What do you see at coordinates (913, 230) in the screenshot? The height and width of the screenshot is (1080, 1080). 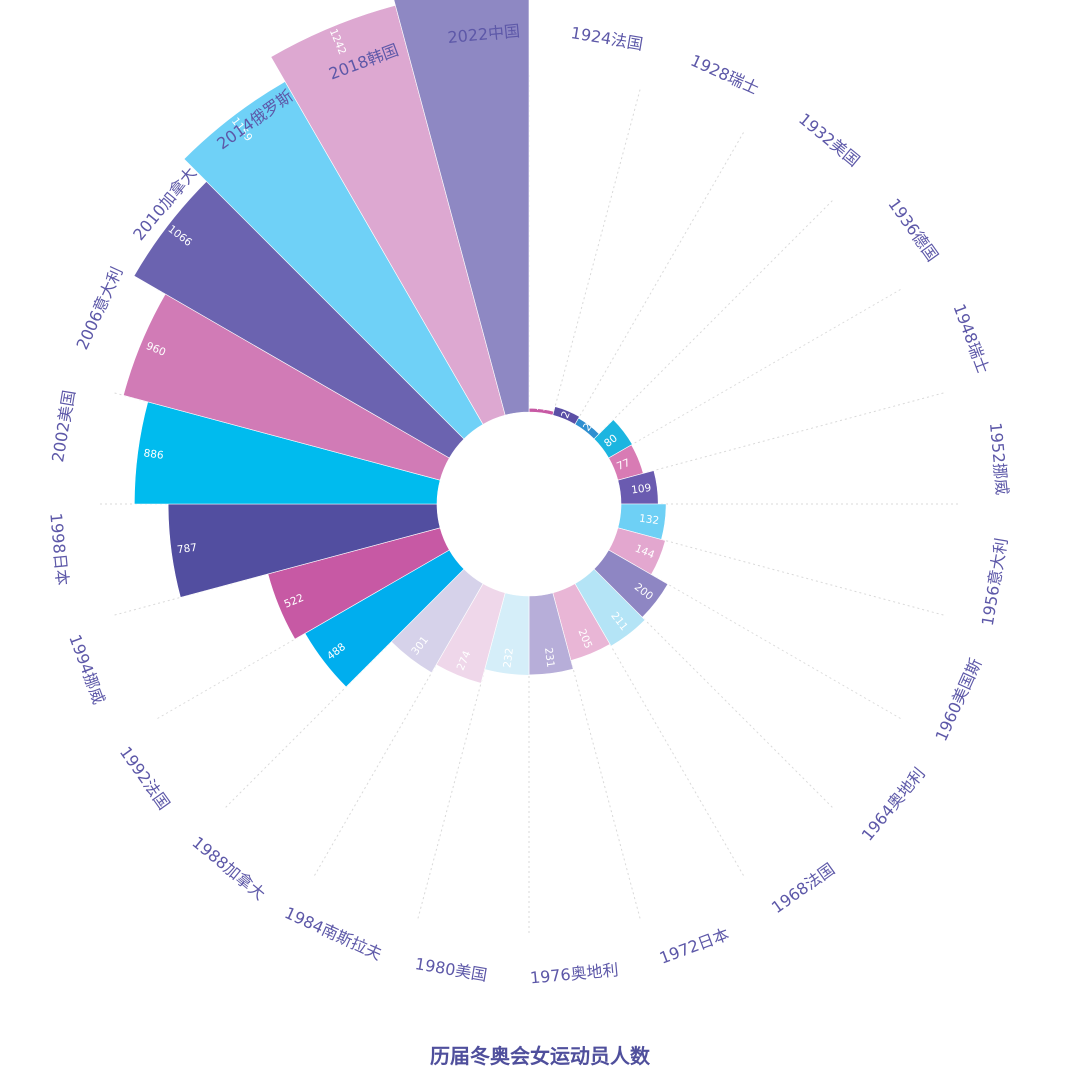 I see `category-label: 1936德国` at bounding box center [913, 230].